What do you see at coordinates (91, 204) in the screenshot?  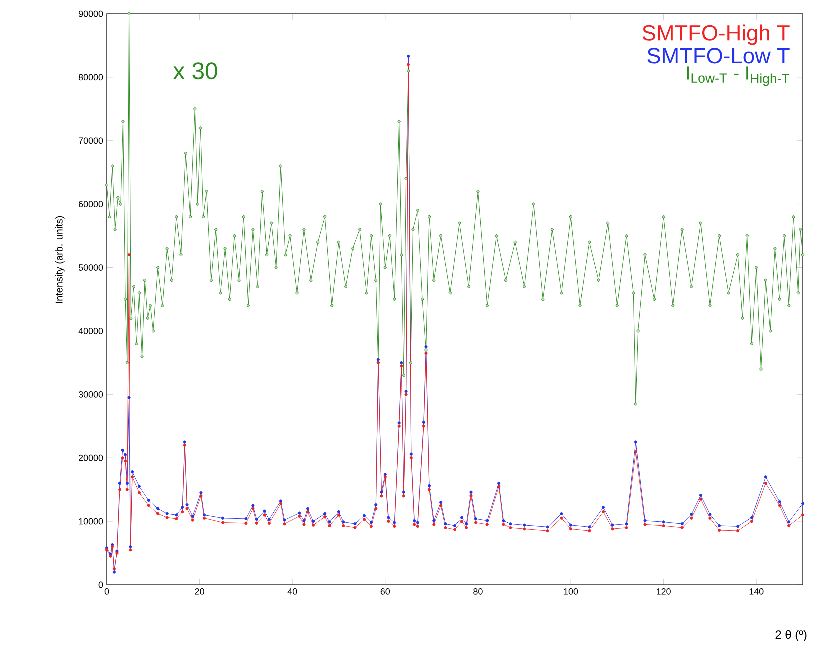 I see `y-tick-label: 60000` at bounding box center [91, 204].